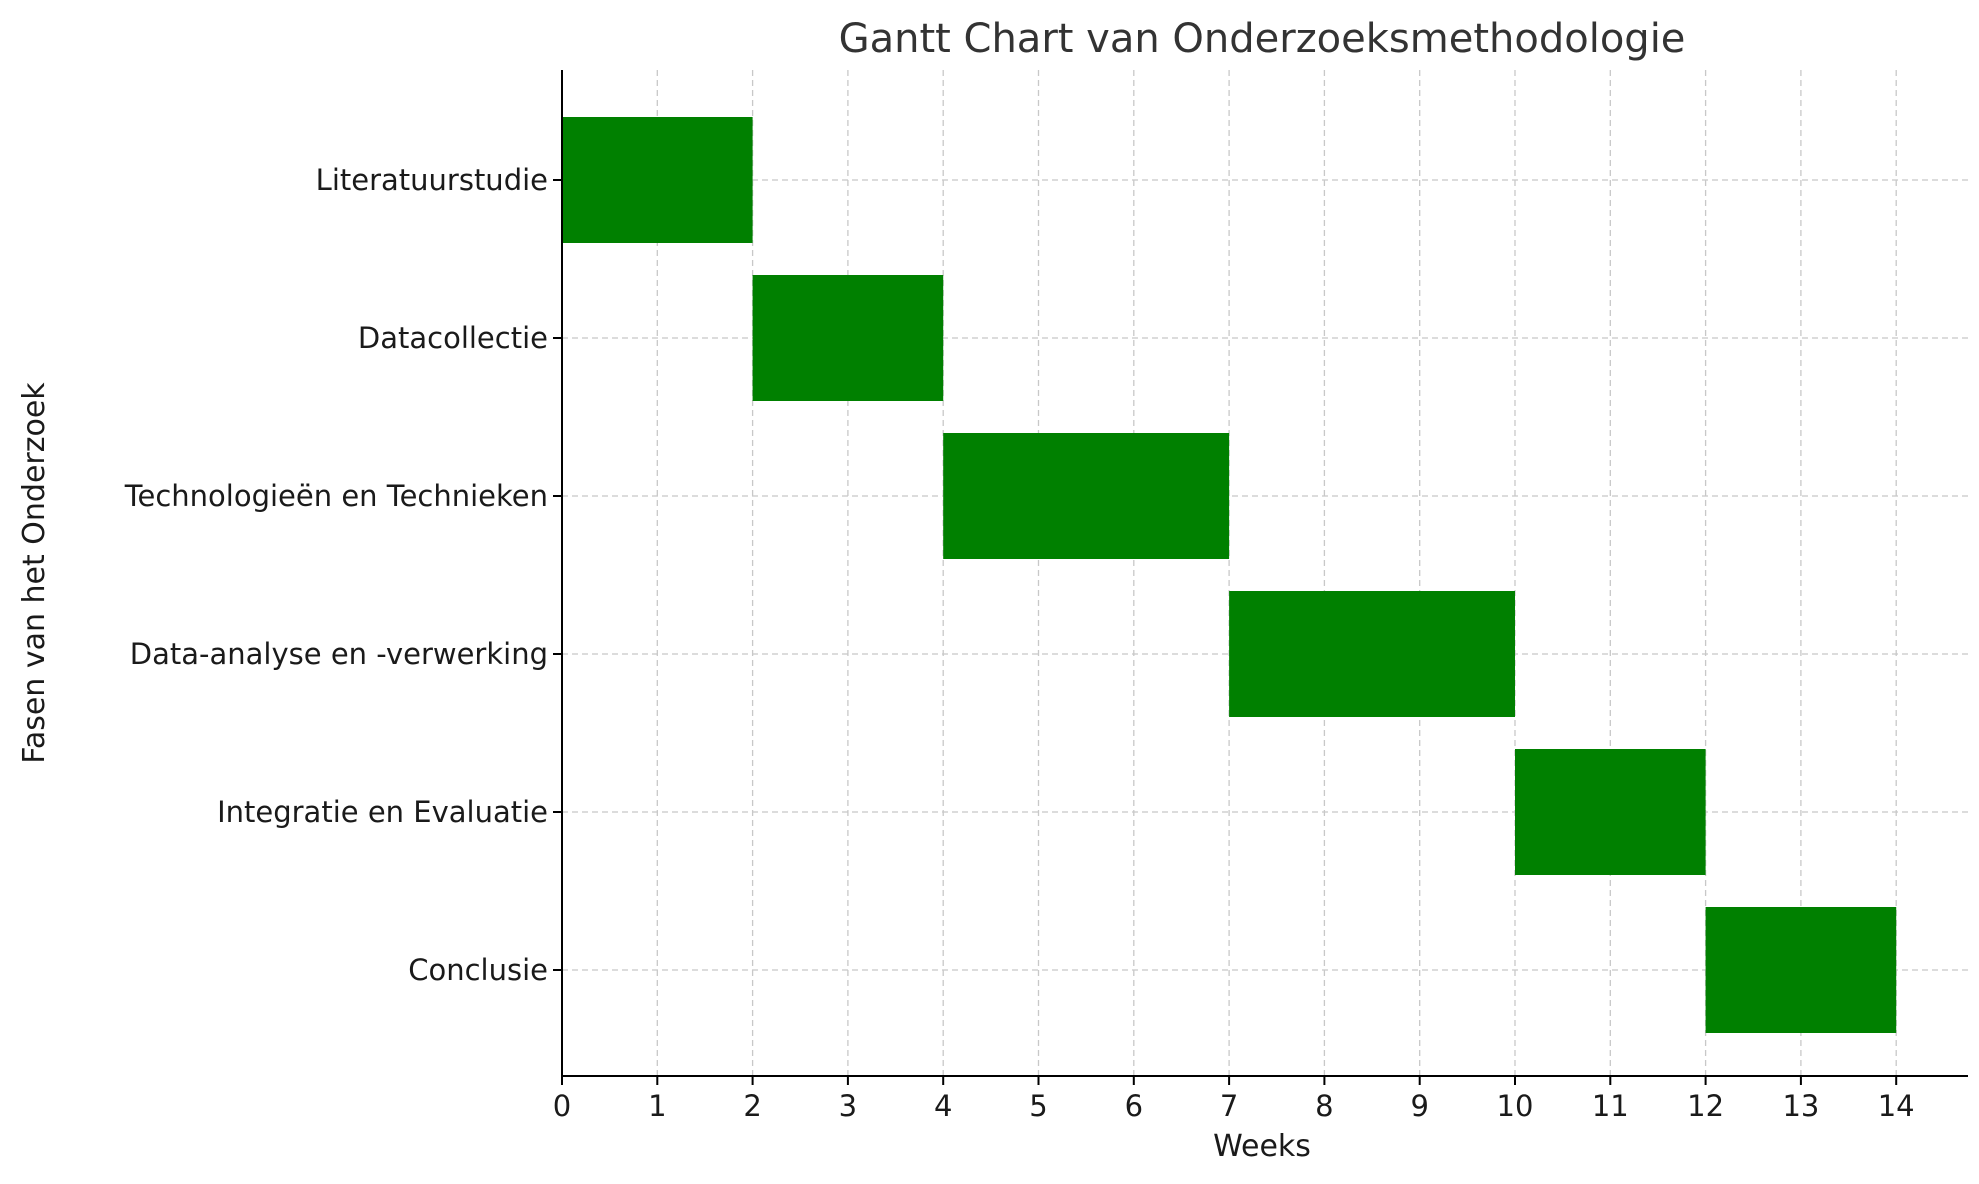 This screenshot has width=1979, height=1184. I want to click on y-tick-label: Datacollectie, so click(453, 338).